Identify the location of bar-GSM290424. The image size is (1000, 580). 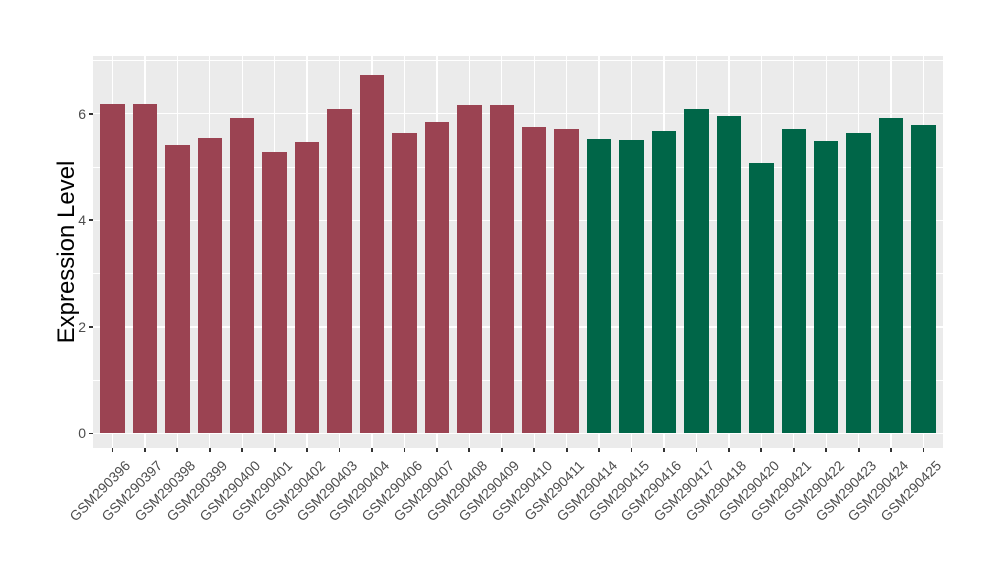
(891, 275).